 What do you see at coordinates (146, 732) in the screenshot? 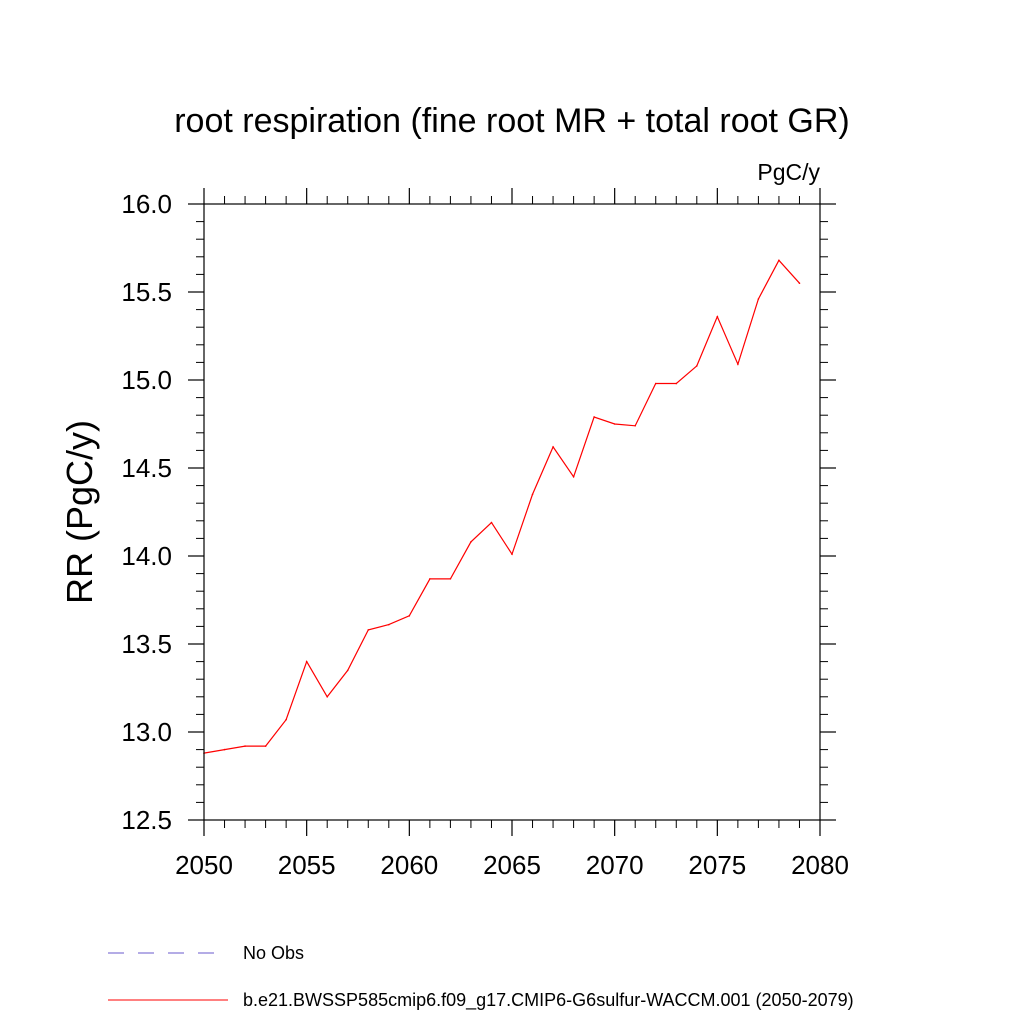
I see `y-tick-label: 13.0` at bounding box center [146, 732].